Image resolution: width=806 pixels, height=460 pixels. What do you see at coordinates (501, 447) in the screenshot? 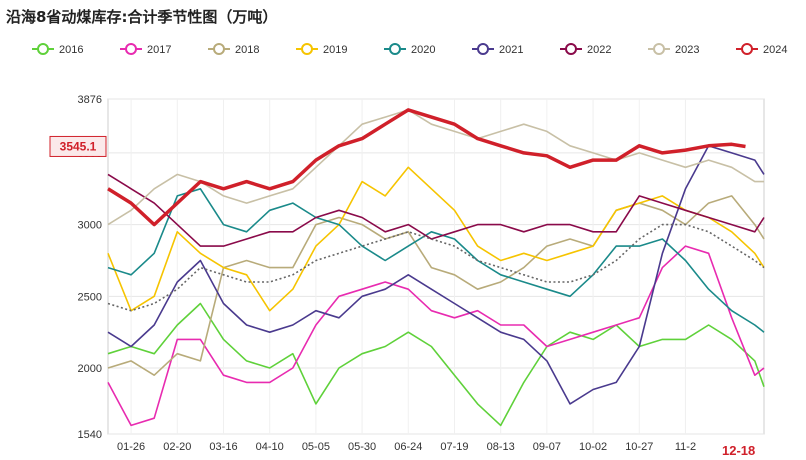
I see `x-tick-label: 08-13` at bounding box center [501, 447].